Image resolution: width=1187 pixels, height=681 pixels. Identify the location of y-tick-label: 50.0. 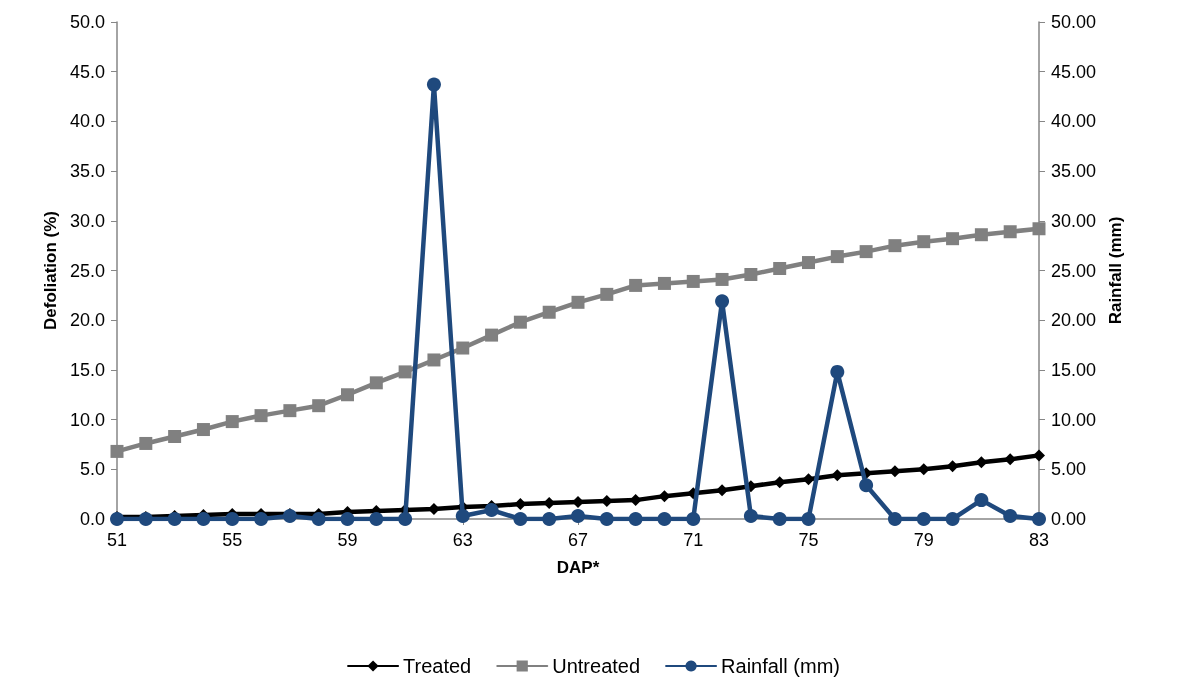
(87, 22).